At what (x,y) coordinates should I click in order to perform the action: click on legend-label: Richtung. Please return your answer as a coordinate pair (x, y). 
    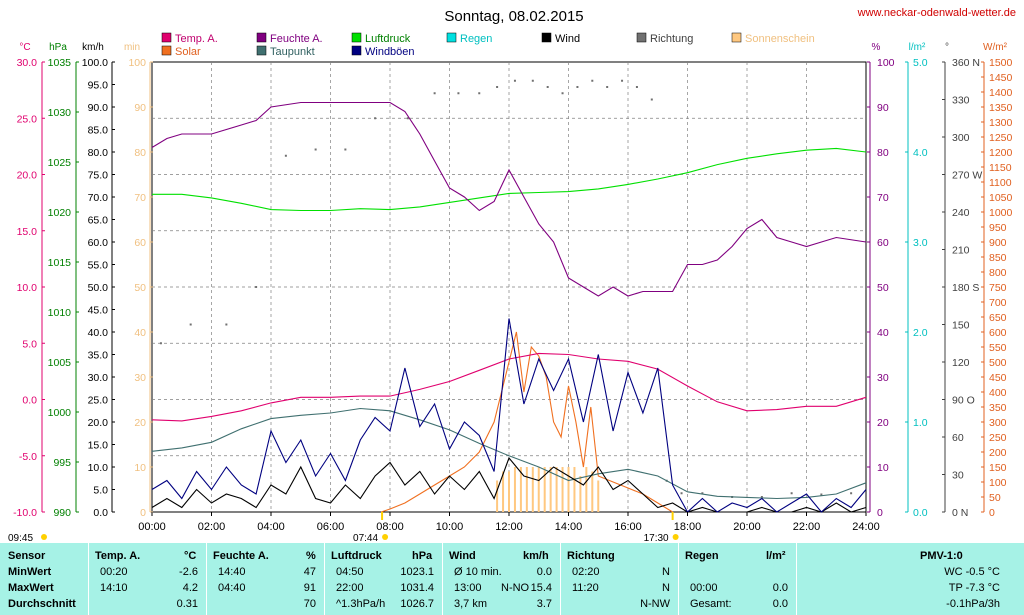
    Looking at the image, I should click on (671, 39).